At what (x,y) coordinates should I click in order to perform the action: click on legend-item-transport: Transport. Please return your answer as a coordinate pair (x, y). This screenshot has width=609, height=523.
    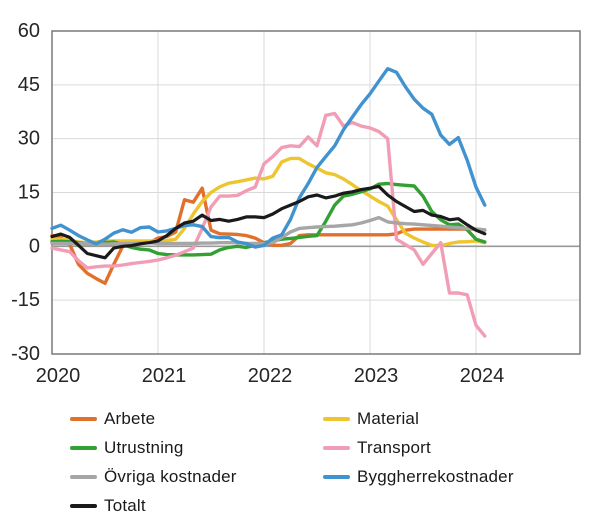
    Looking at the image, I should click on (461, 448).